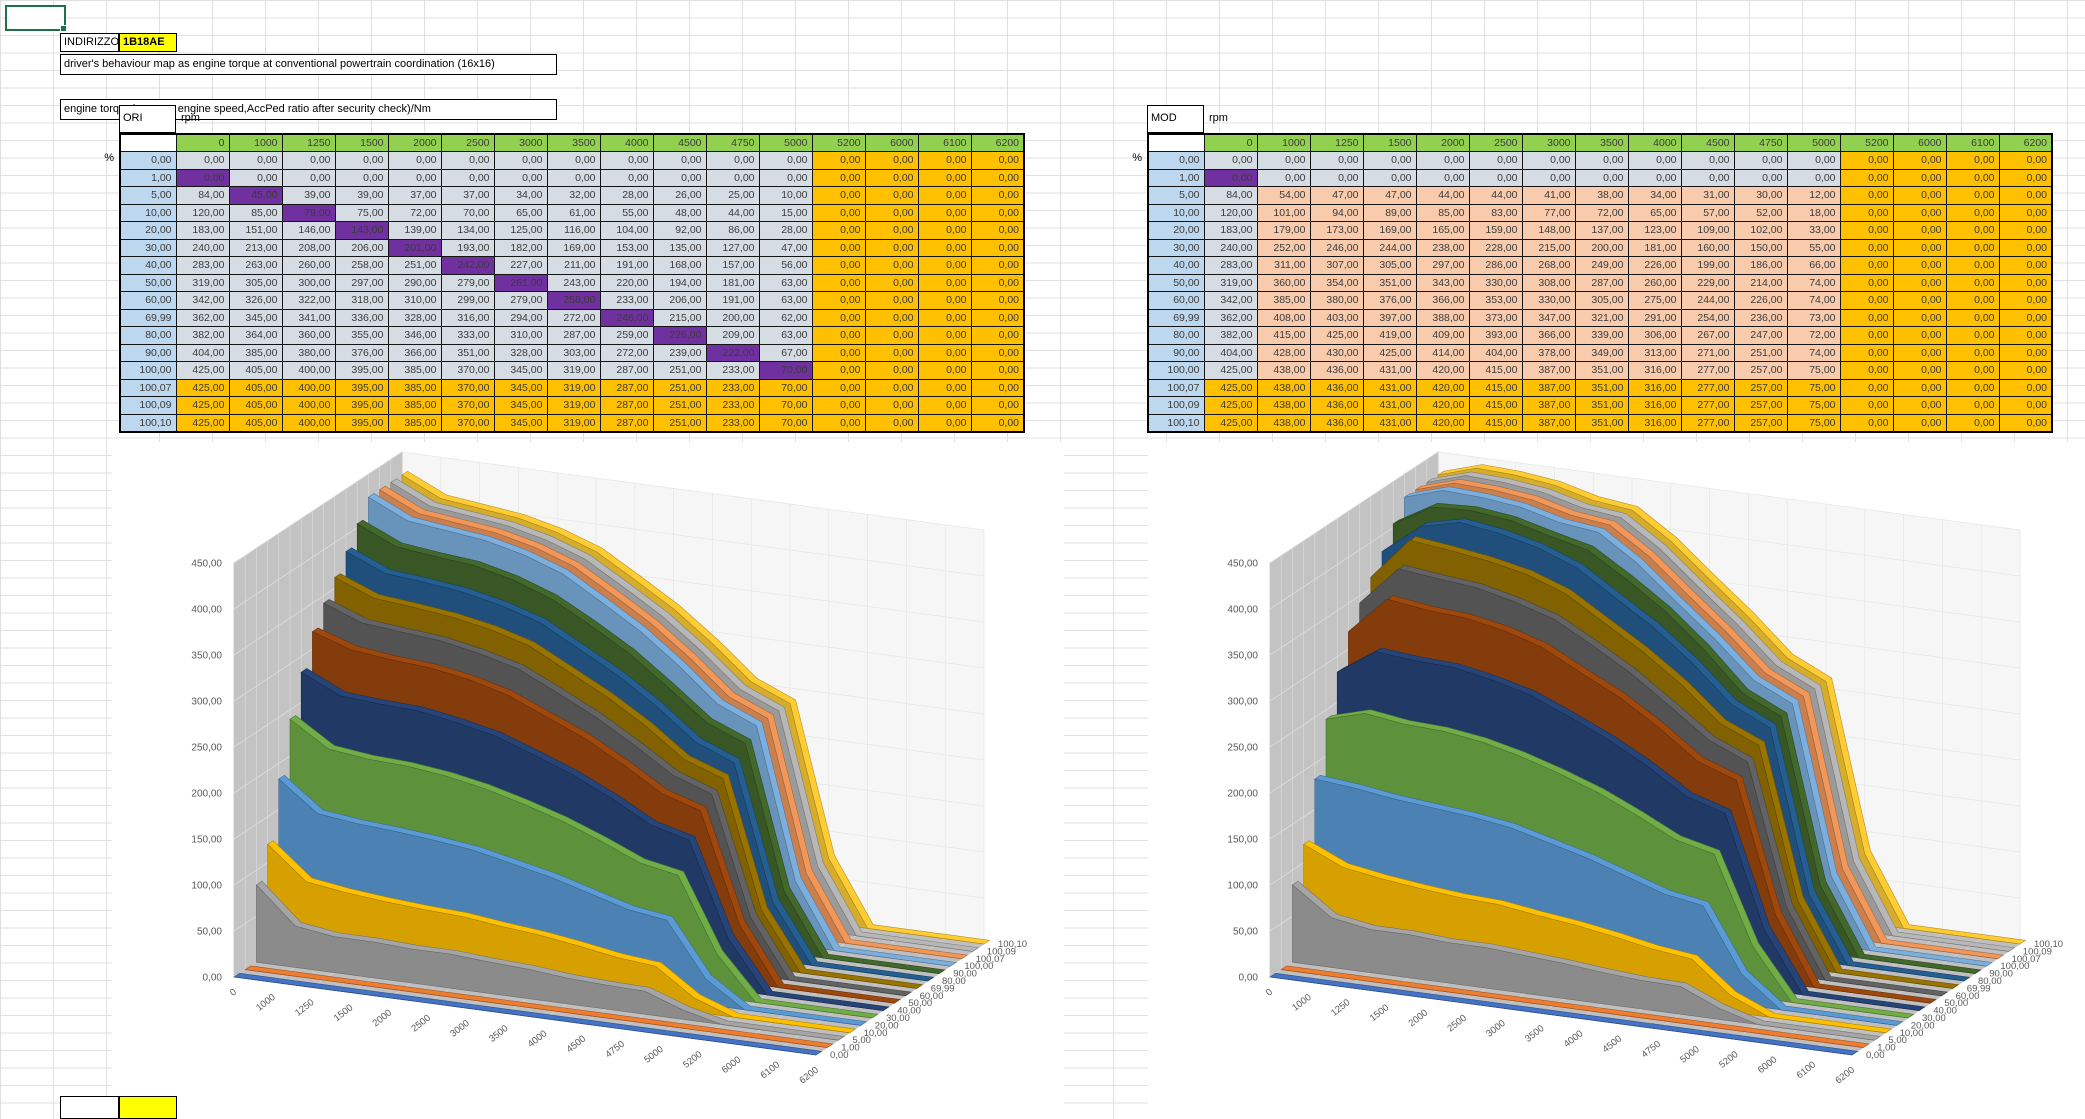  Describe the element at coordinates (1175, 119) in the screenshot. I see `mod-table-name-cell: MOD` at that location.